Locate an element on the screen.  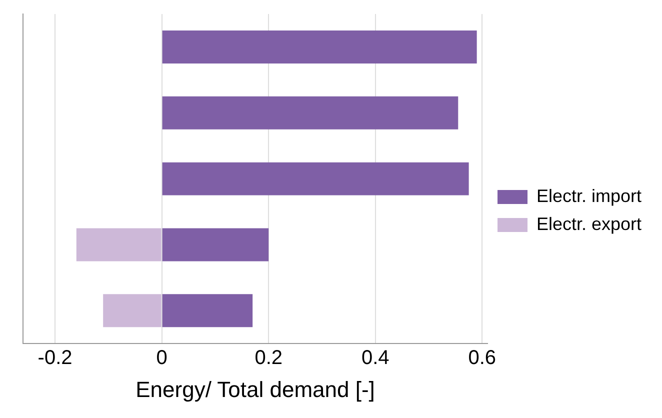
x-tick-label: 0 is located at coordinates (162, 358).